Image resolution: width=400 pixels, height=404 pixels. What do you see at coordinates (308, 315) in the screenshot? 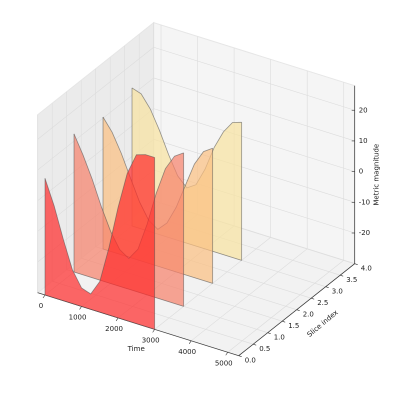
I see `y-tick-label: 2.0` at bounding box center [308, 315].